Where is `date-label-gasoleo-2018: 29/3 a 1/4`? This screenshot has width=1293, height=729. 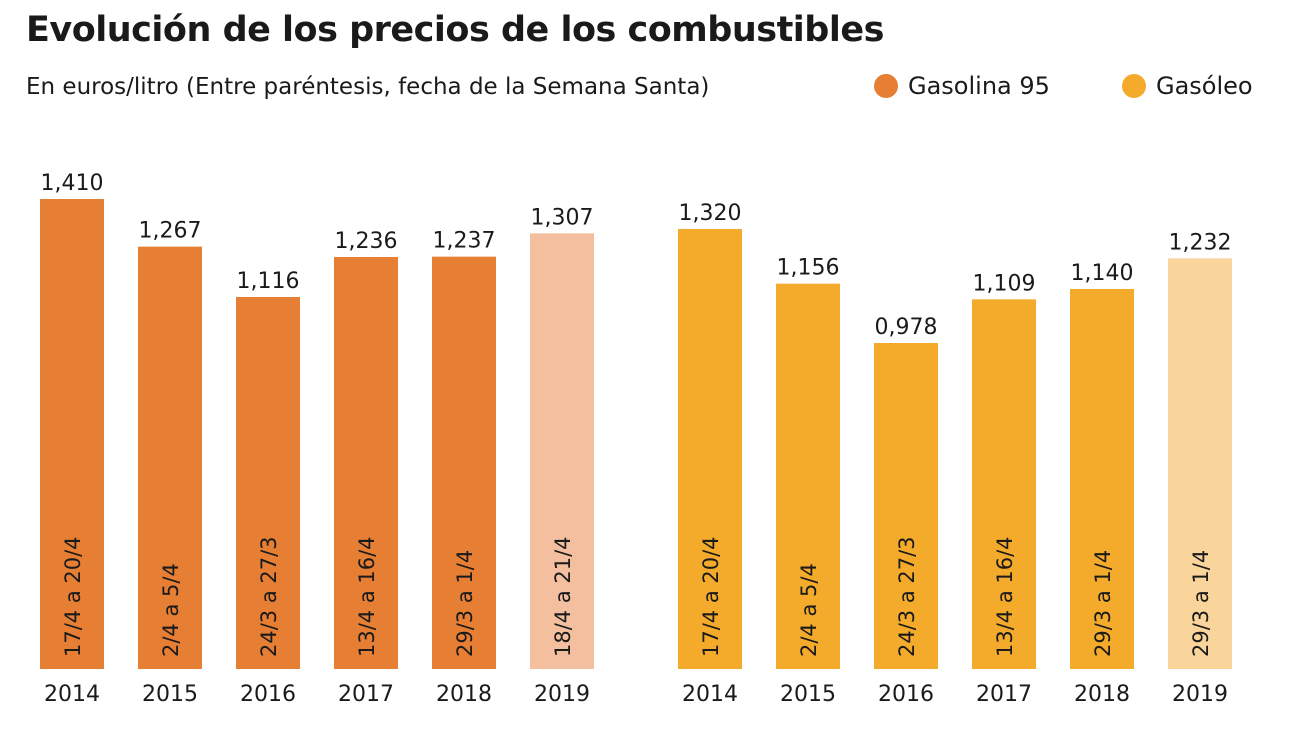 date-label-gasoleo-2018: 29/3 a 1/4 is located at coordinates (1103, 603).